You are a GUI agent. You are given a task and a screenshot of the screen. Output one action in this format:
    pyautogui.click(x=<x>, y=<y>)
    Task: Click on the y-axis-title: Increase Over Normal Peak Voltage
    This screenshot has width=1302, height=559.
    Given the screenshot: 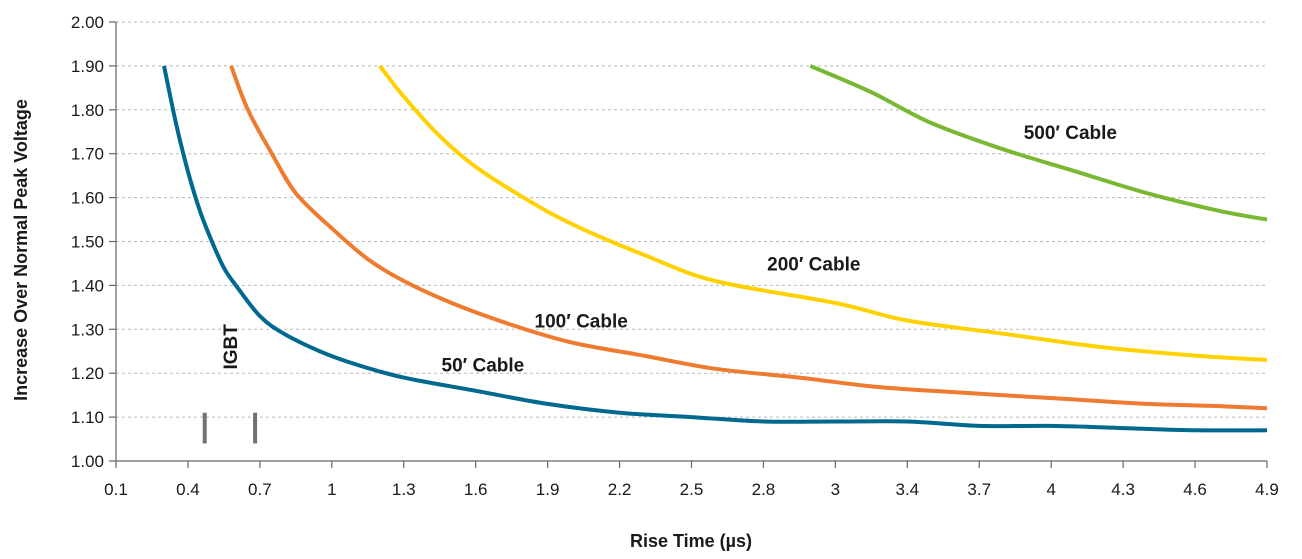 What is the action you would take?
    pyautogui.click(x=21, y=250)
    